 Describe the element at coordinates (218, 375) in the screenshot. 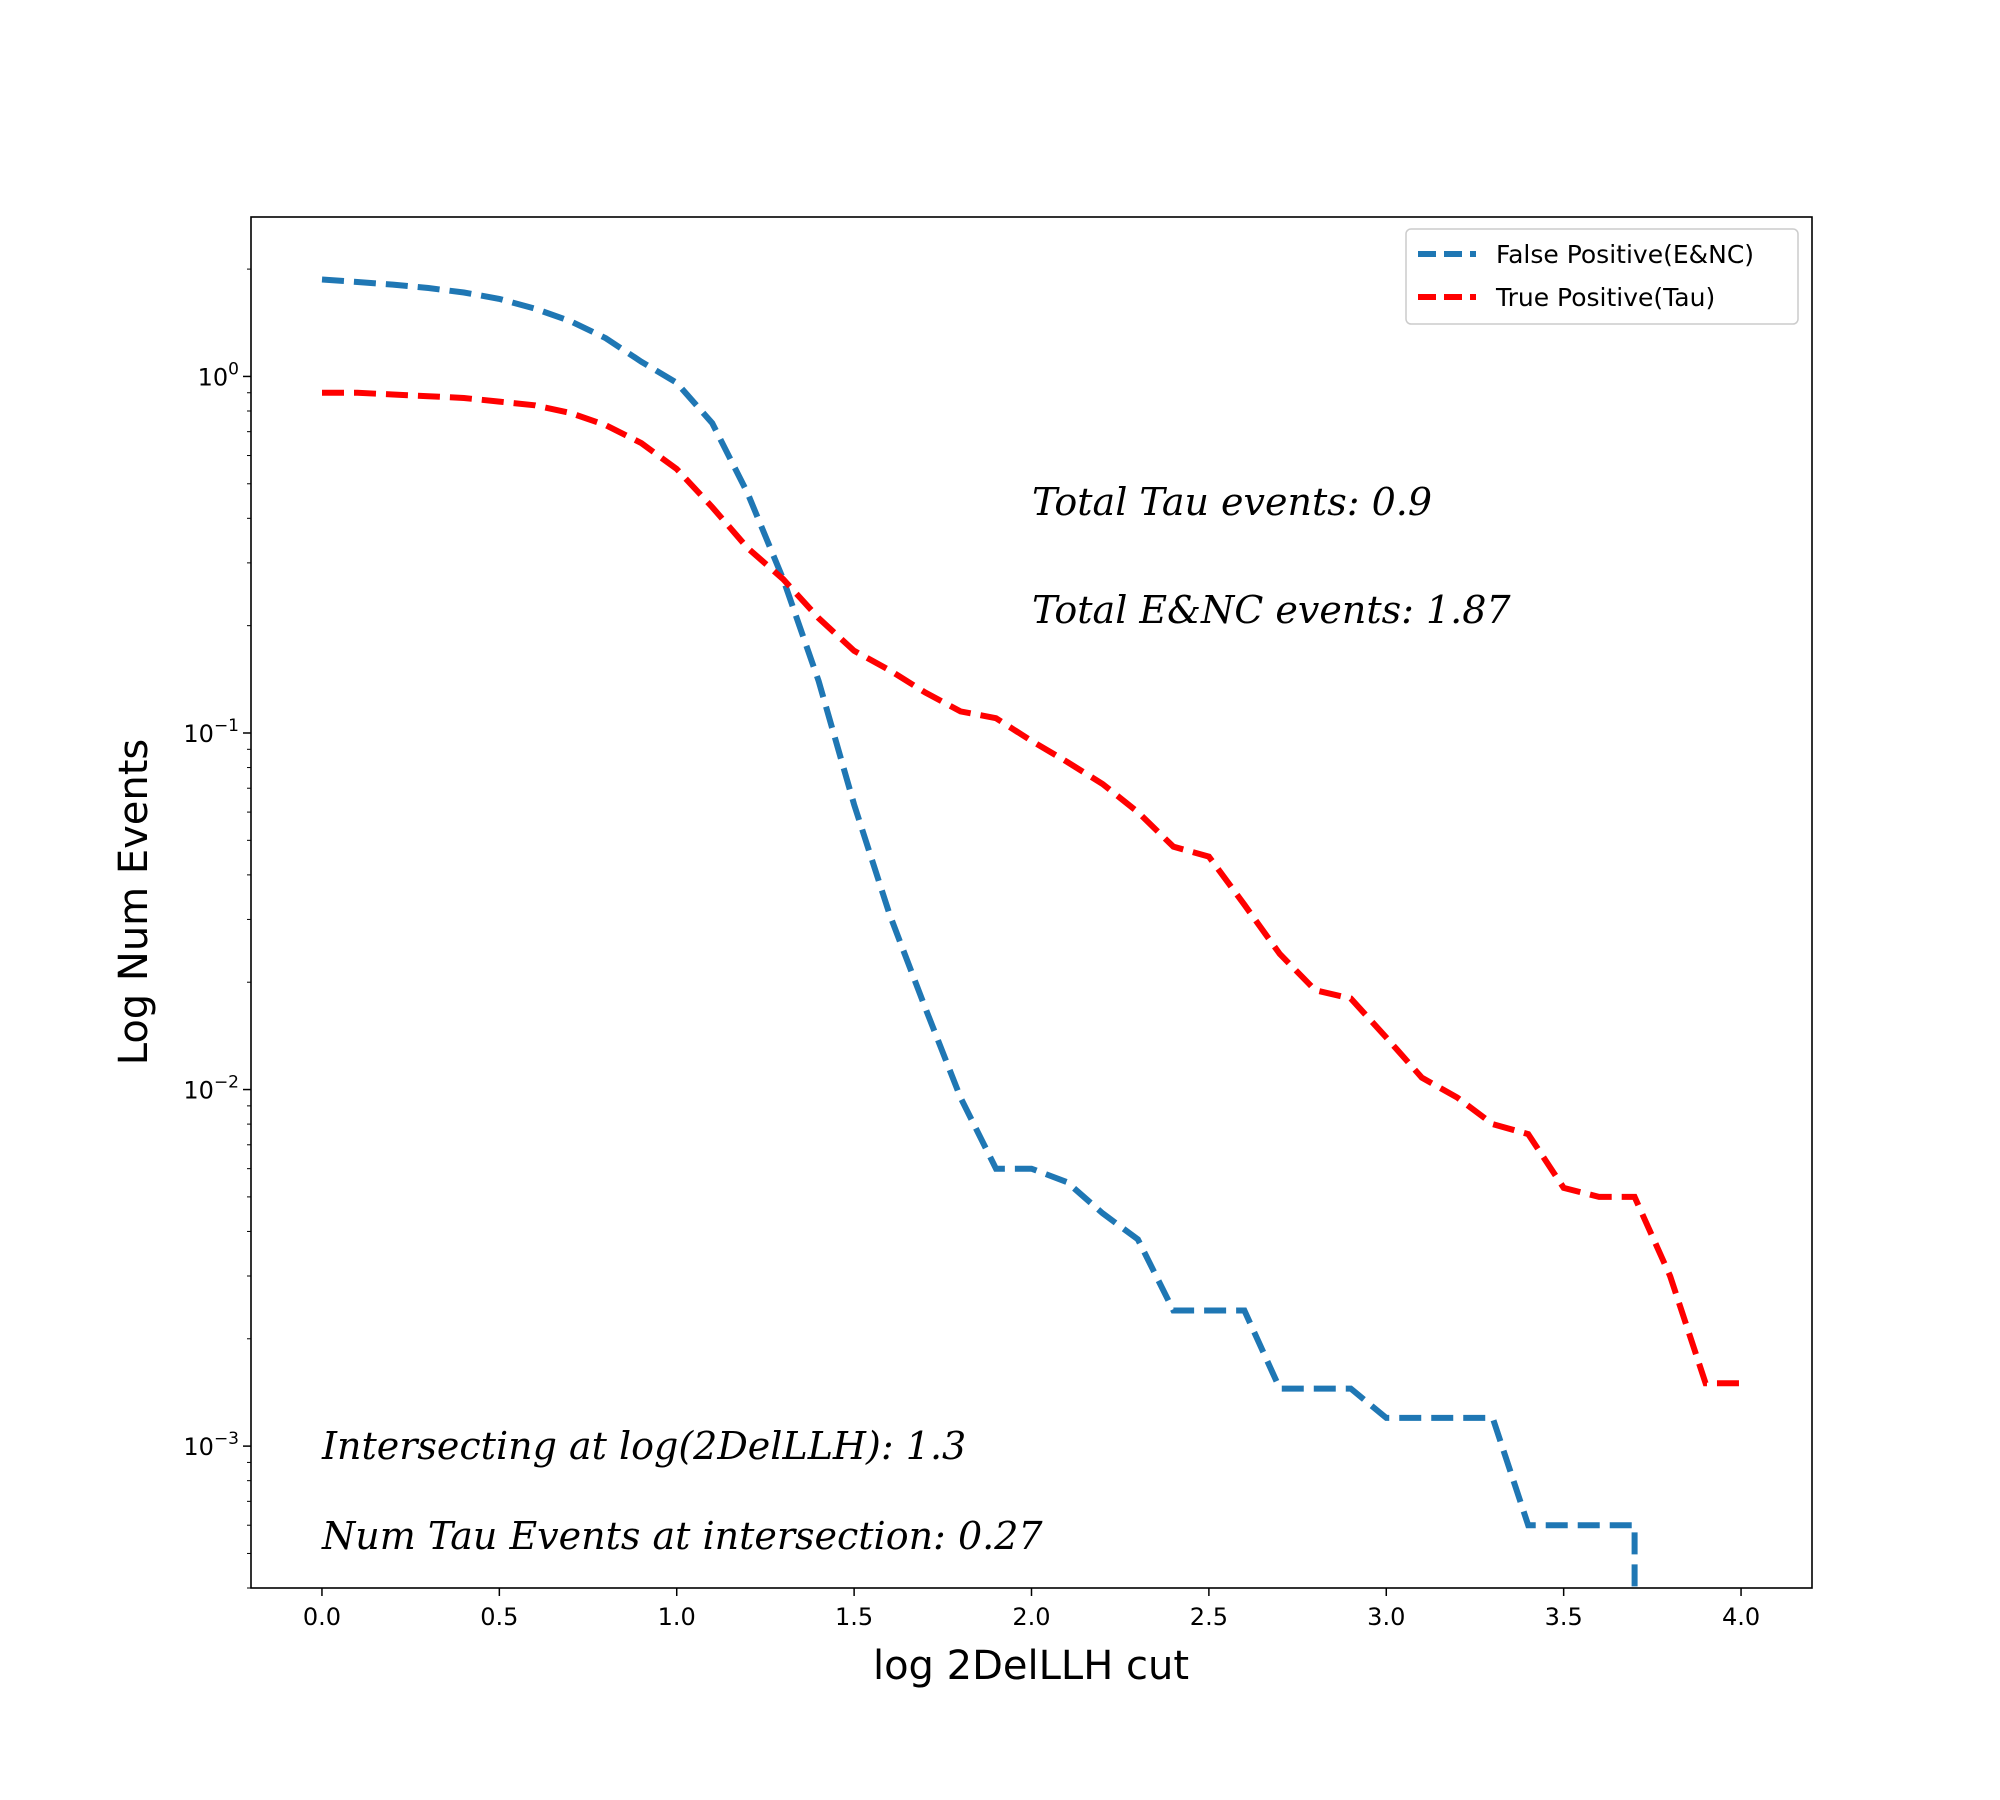

I see `y-tick-label: 10⁰` at that location.